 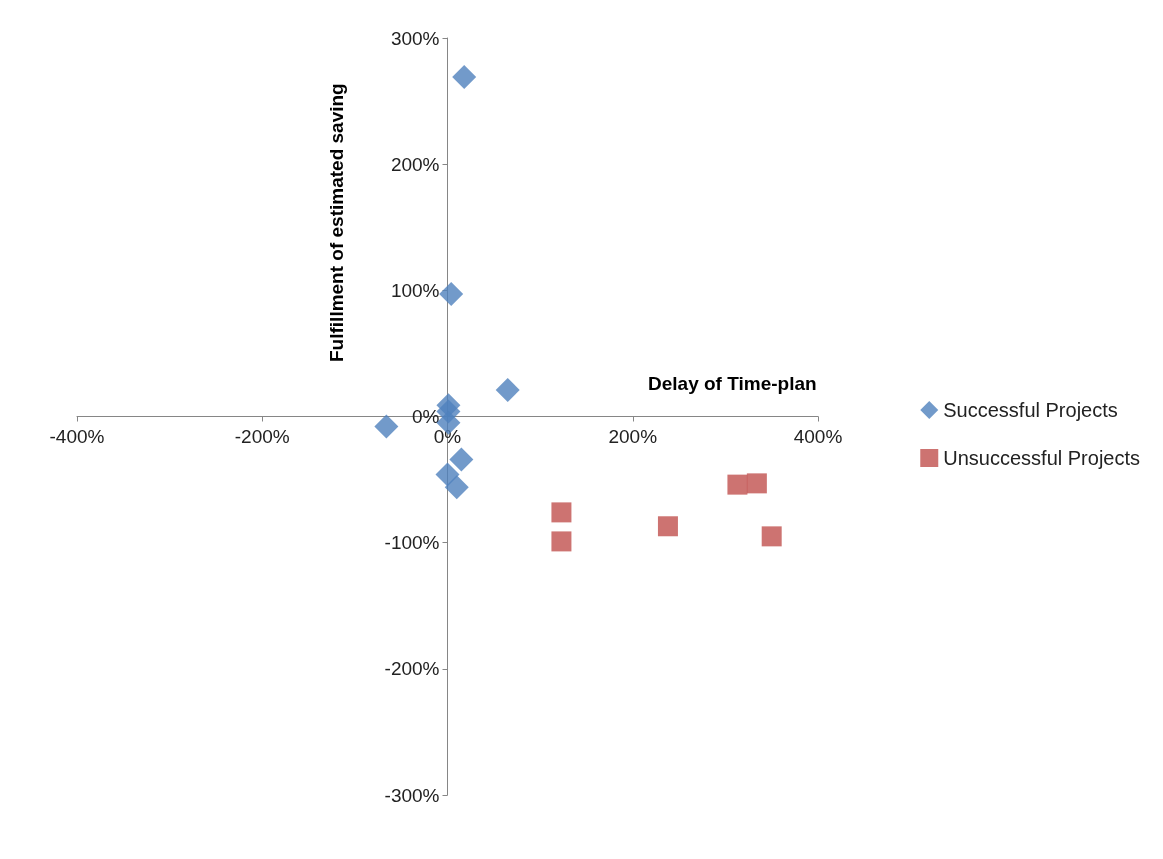 I want to click on y-tick-label: -100%, so click(x=412, y=543).